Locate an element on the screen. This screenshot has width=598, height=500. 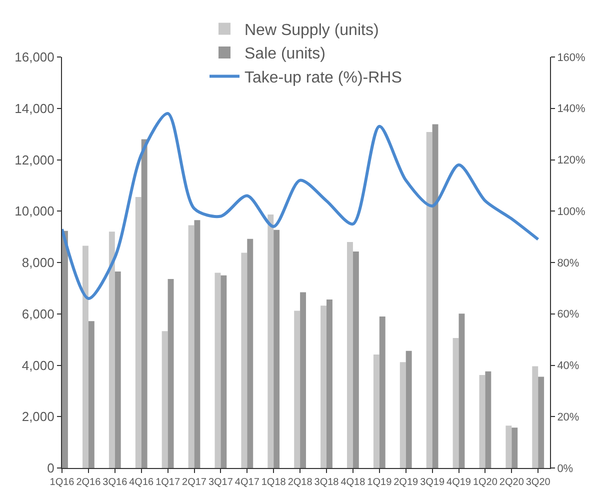
x-tick-label: 4Q19 is located at coordinates (459, 482).